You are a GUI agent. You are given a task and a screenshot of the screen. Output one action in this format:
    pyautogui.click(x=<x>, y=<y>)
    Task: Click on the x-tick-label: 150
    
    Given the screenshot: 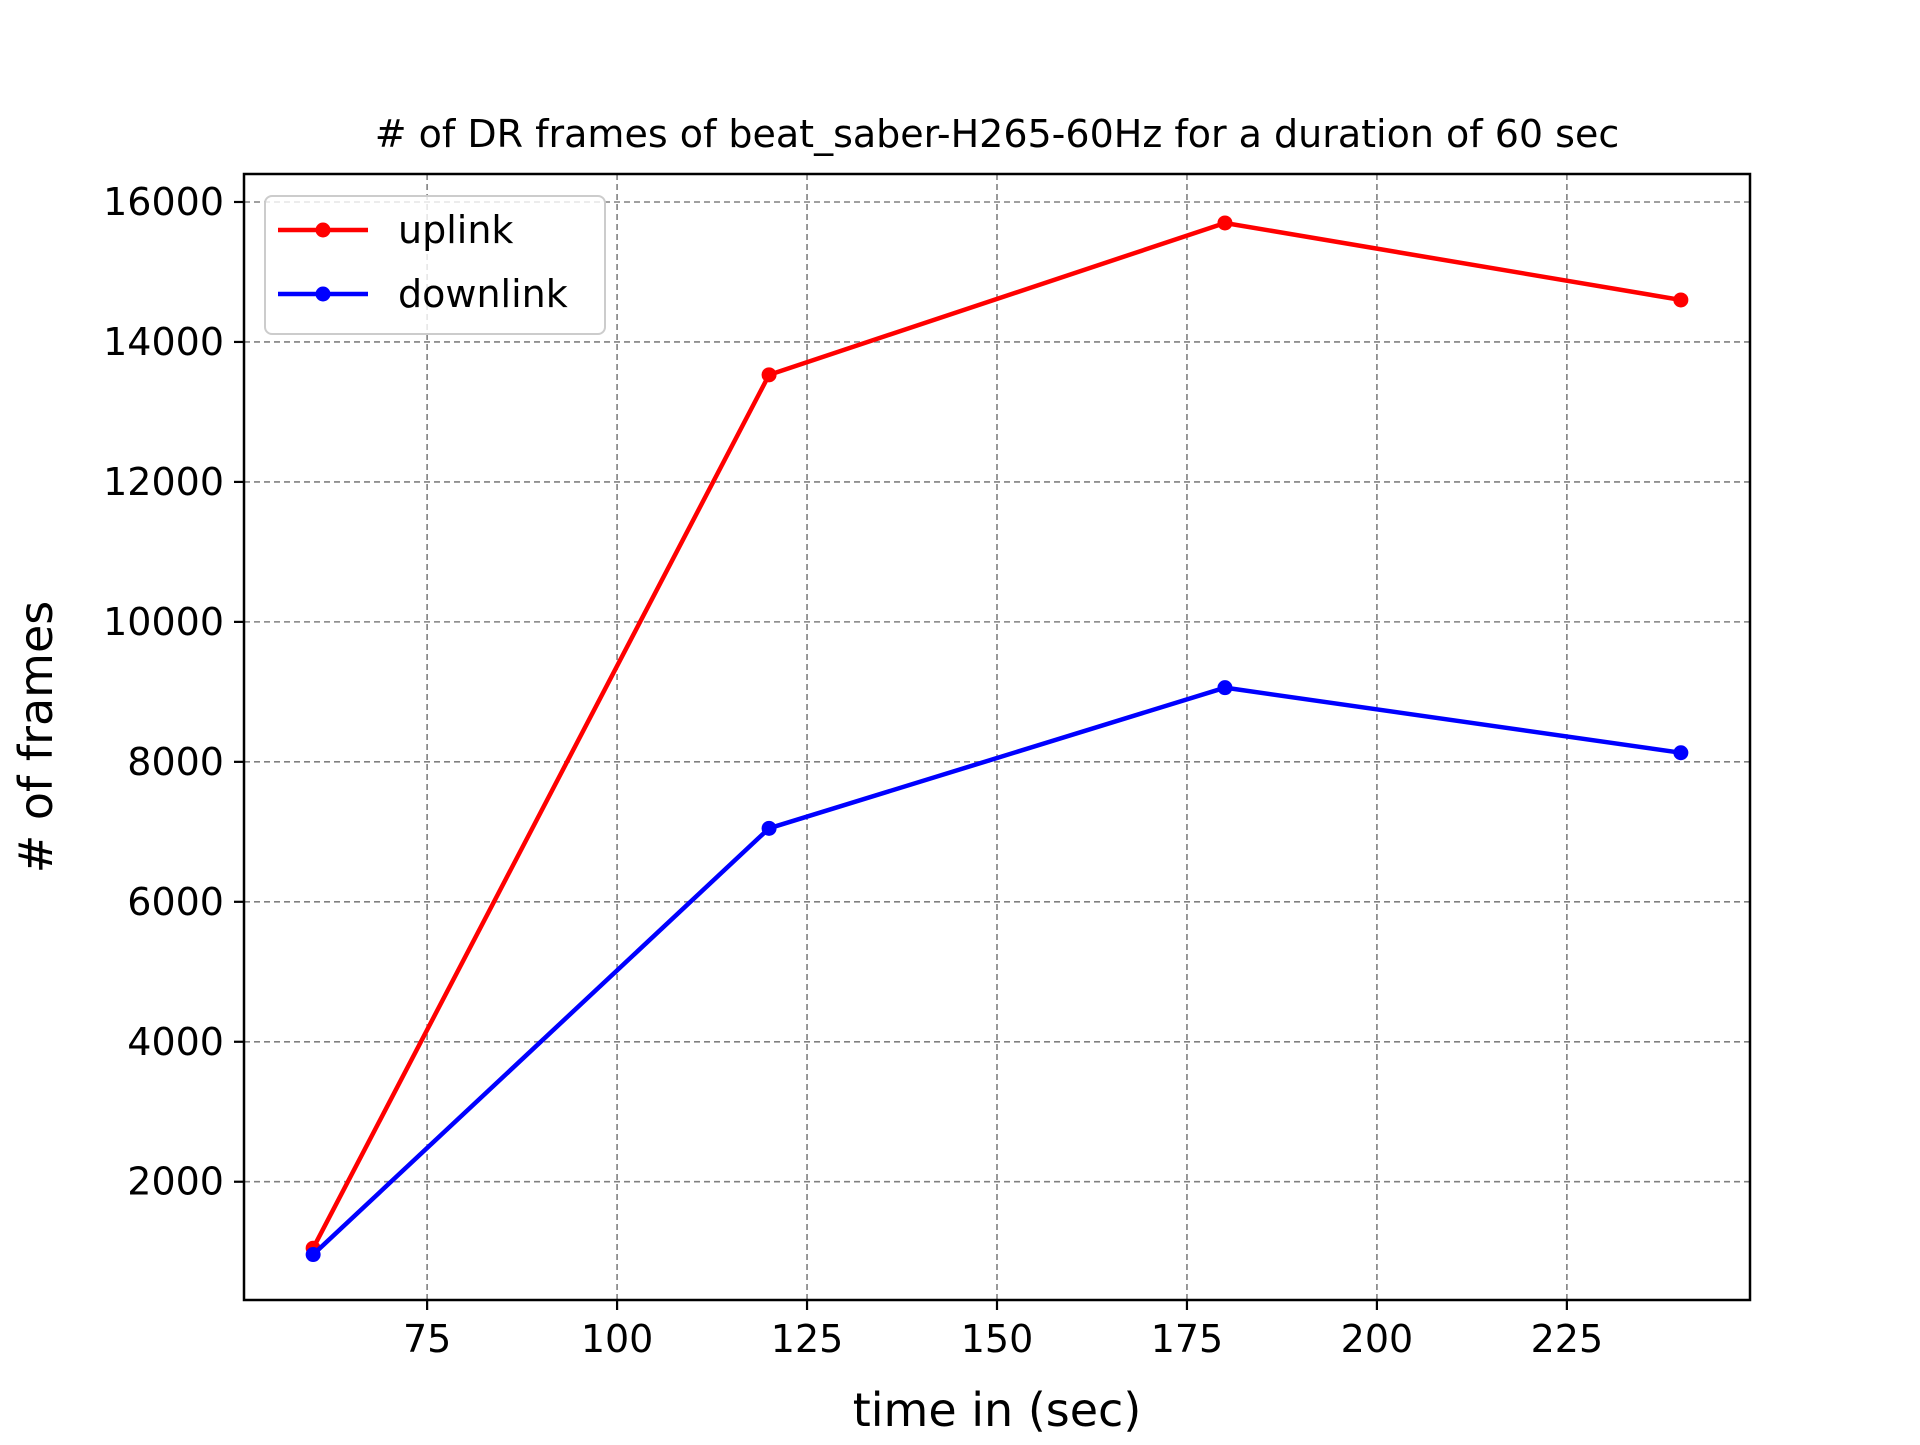 What is the action you would take?
    pyautogui.click(x=997, y=1339)
    